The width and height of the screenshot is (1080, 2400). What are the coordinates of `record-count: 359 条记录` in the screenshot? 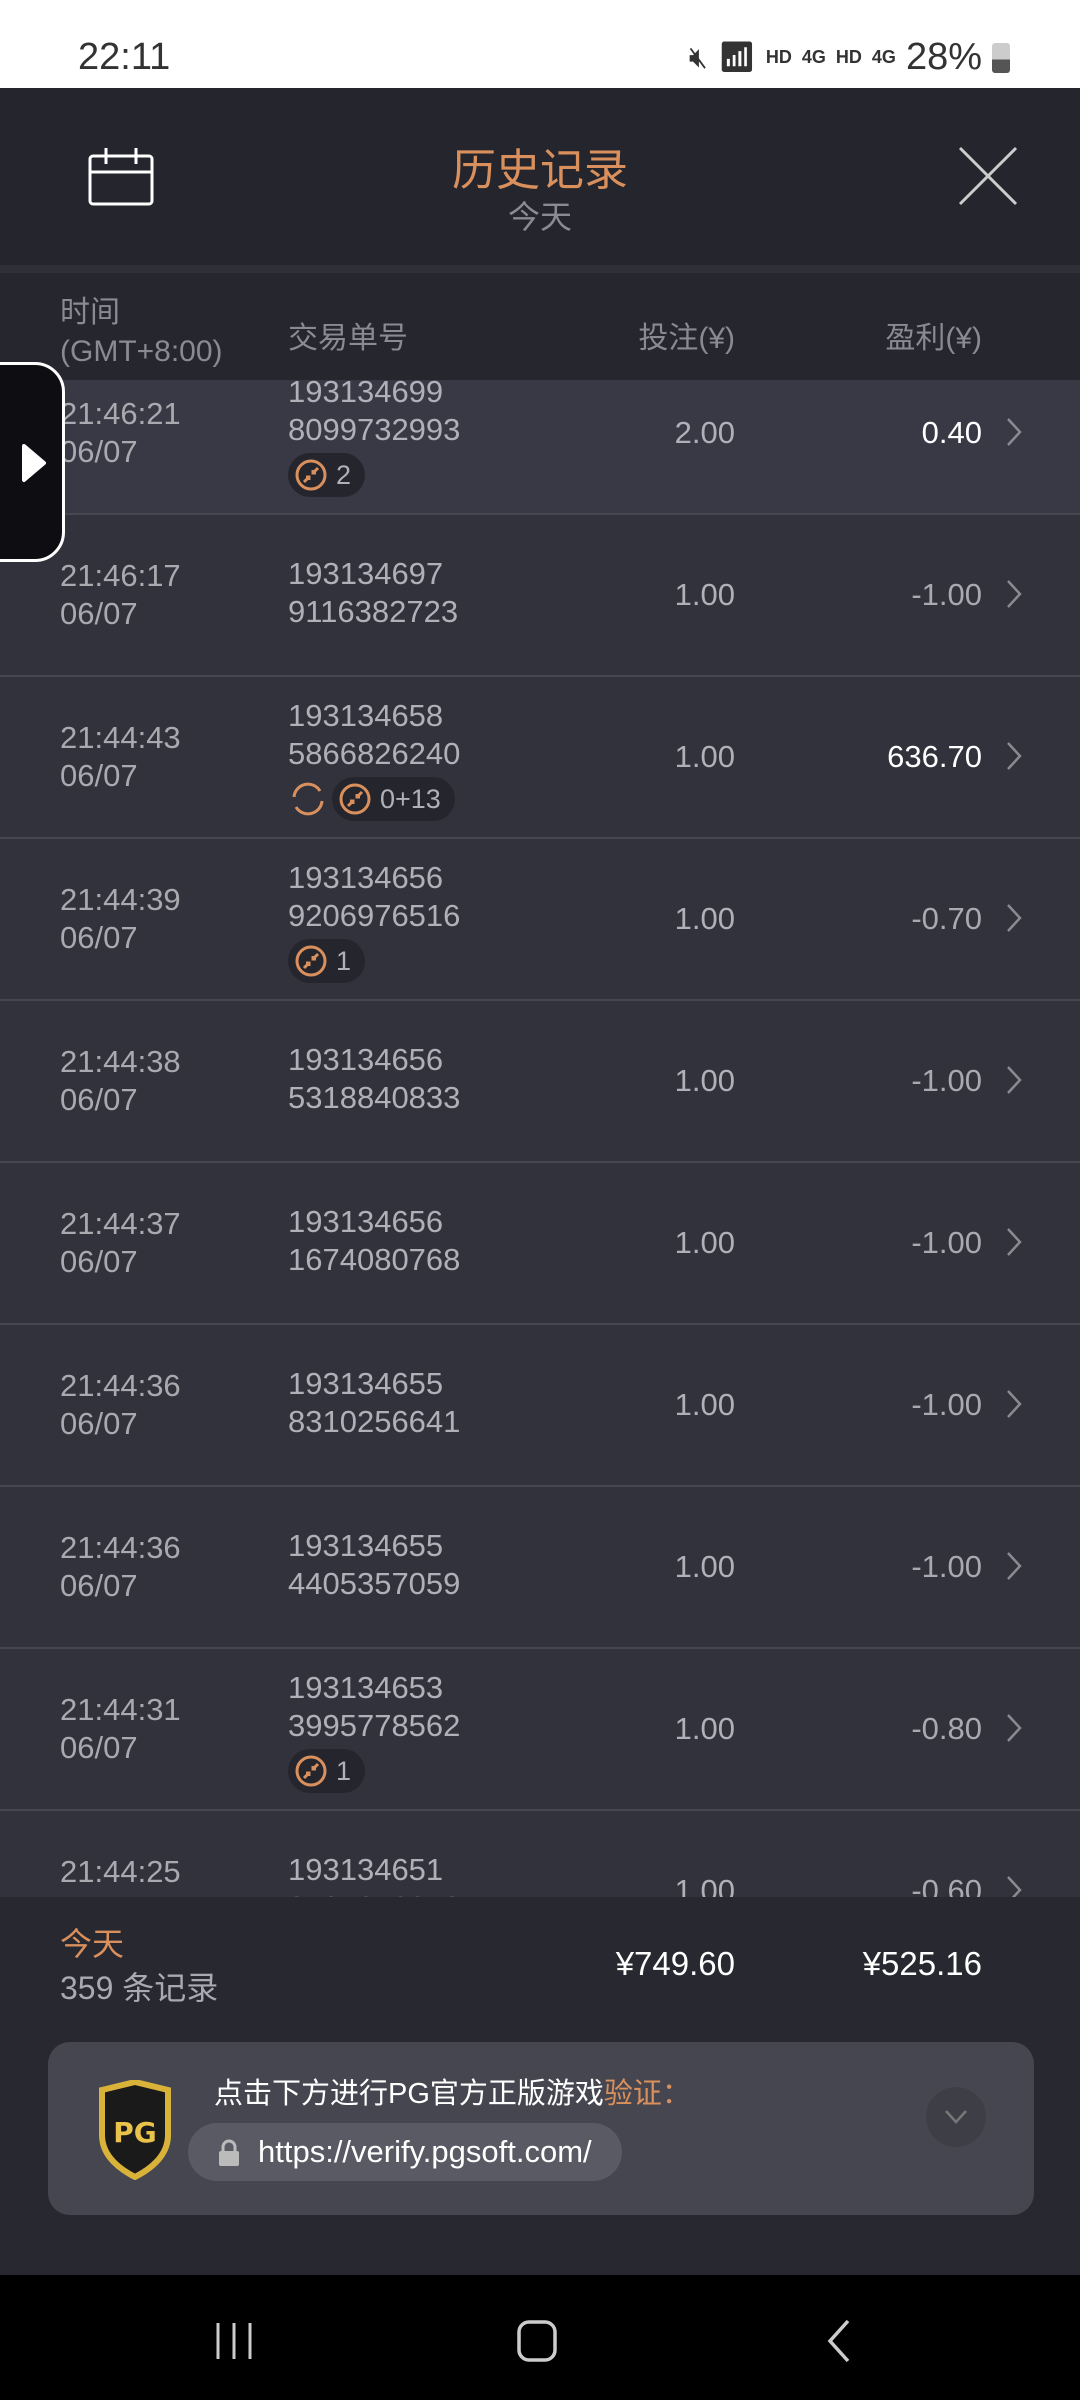 It's located at (139, 1988).